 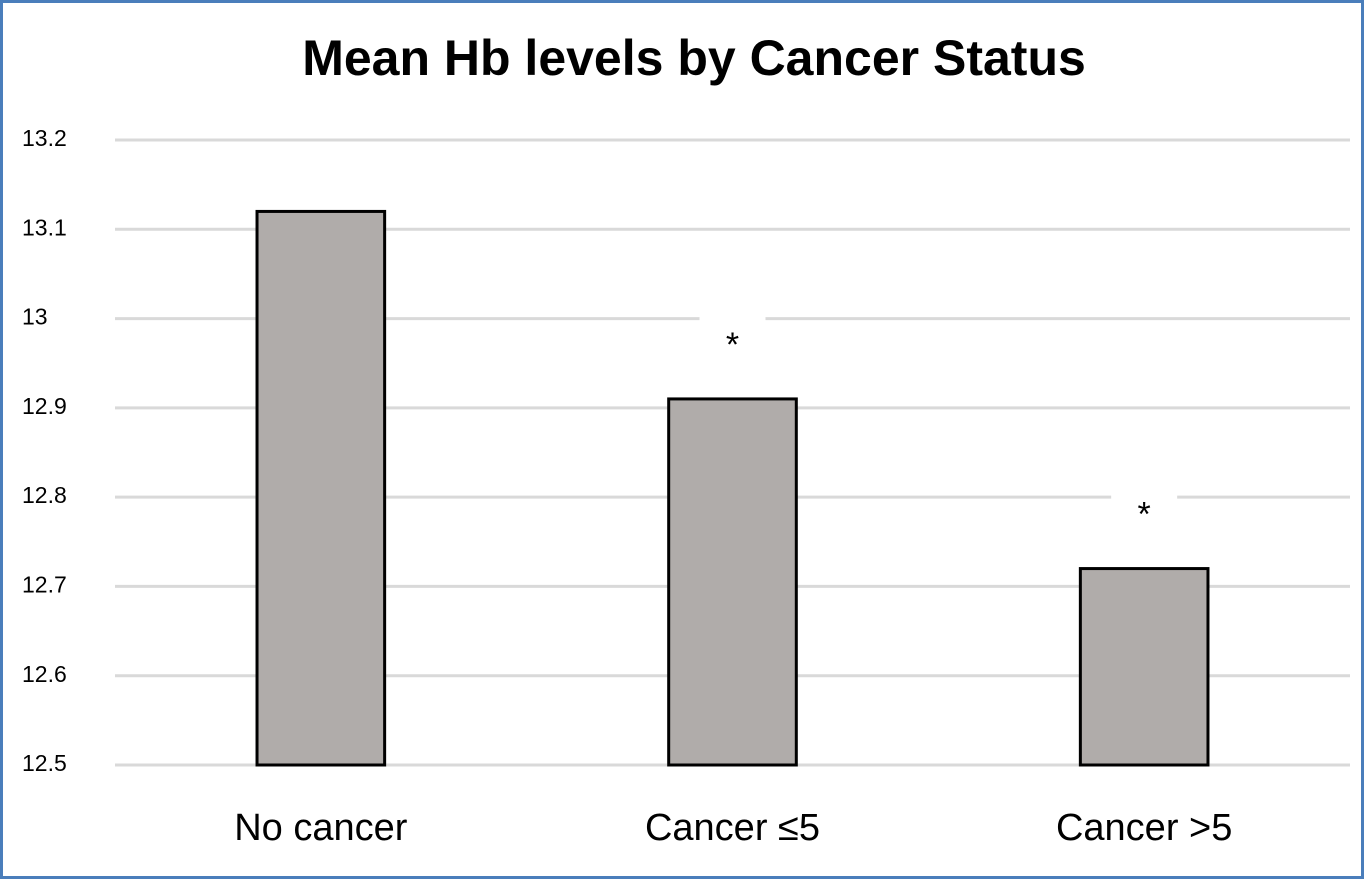 I want to click on y-tick-label: 12.8, so click(x=44, y=495).